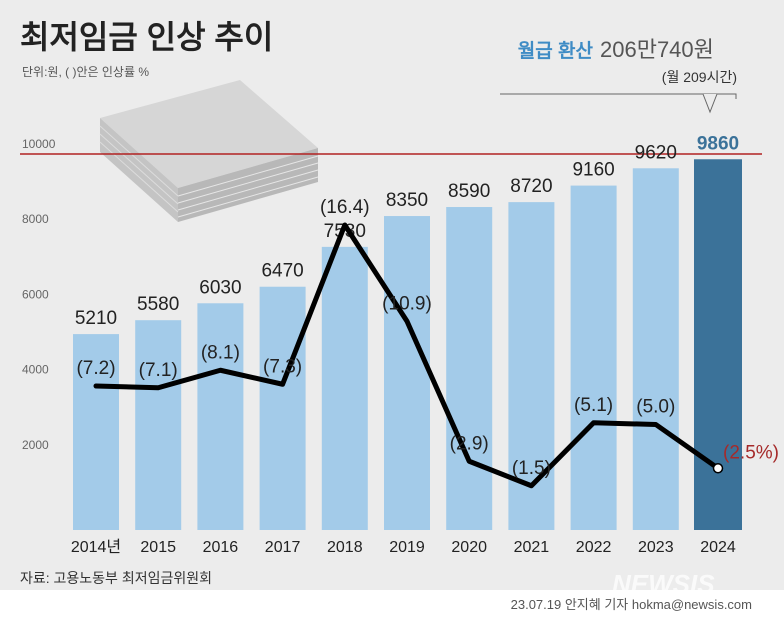 Image resolution: width=784 pixels, height=619 pixels. What do you see at coordinates (35, 445) in the screenshot?
I see `y-tick-label: 2000` at bounding box center [35, 445].